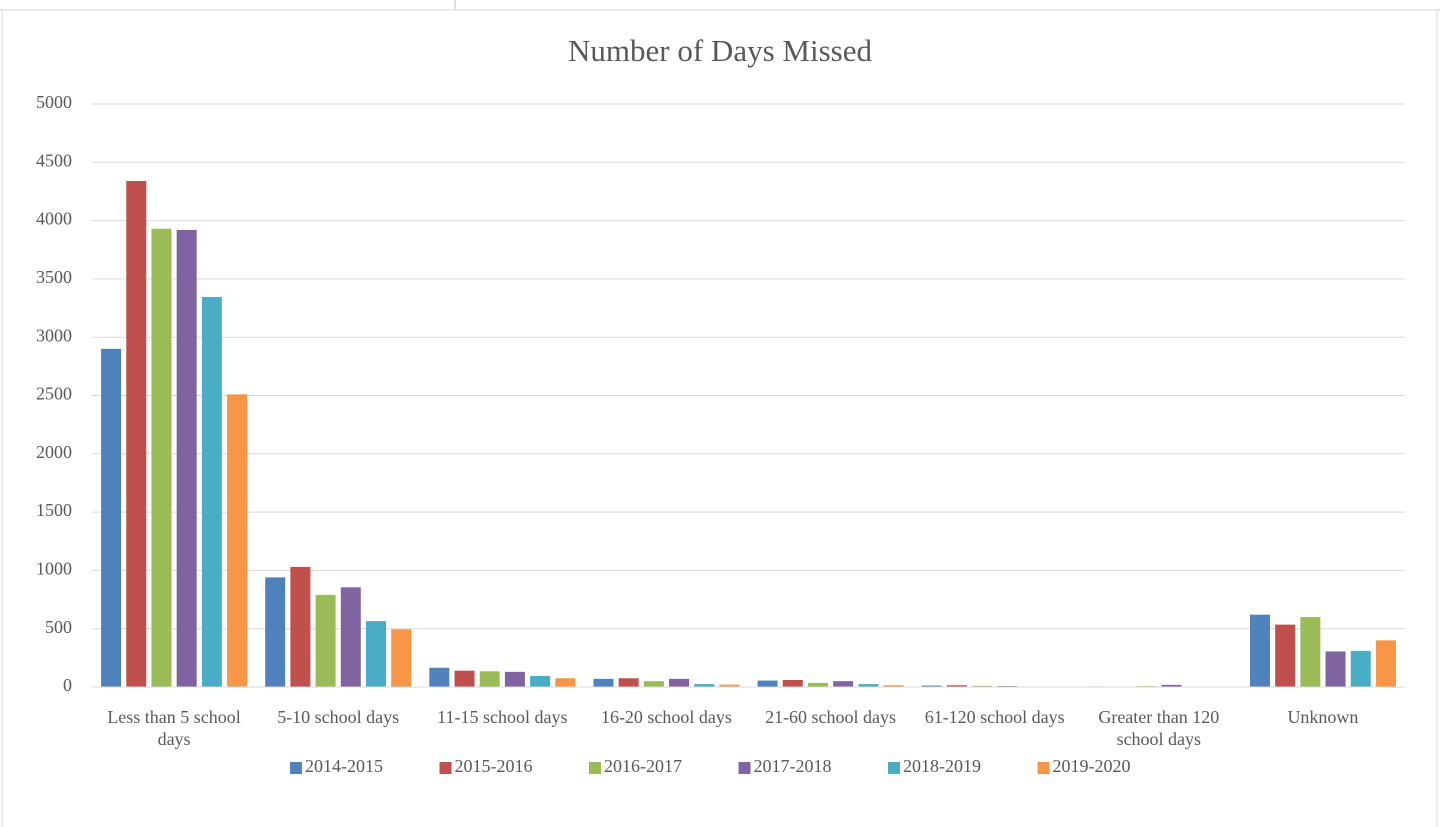 The width and height of the screenshot is (1440, 827). What do you see at coordinates (54, 510) in the screenshot?
I see `y-tick-label: 1500` at bounding box center [54, 510].